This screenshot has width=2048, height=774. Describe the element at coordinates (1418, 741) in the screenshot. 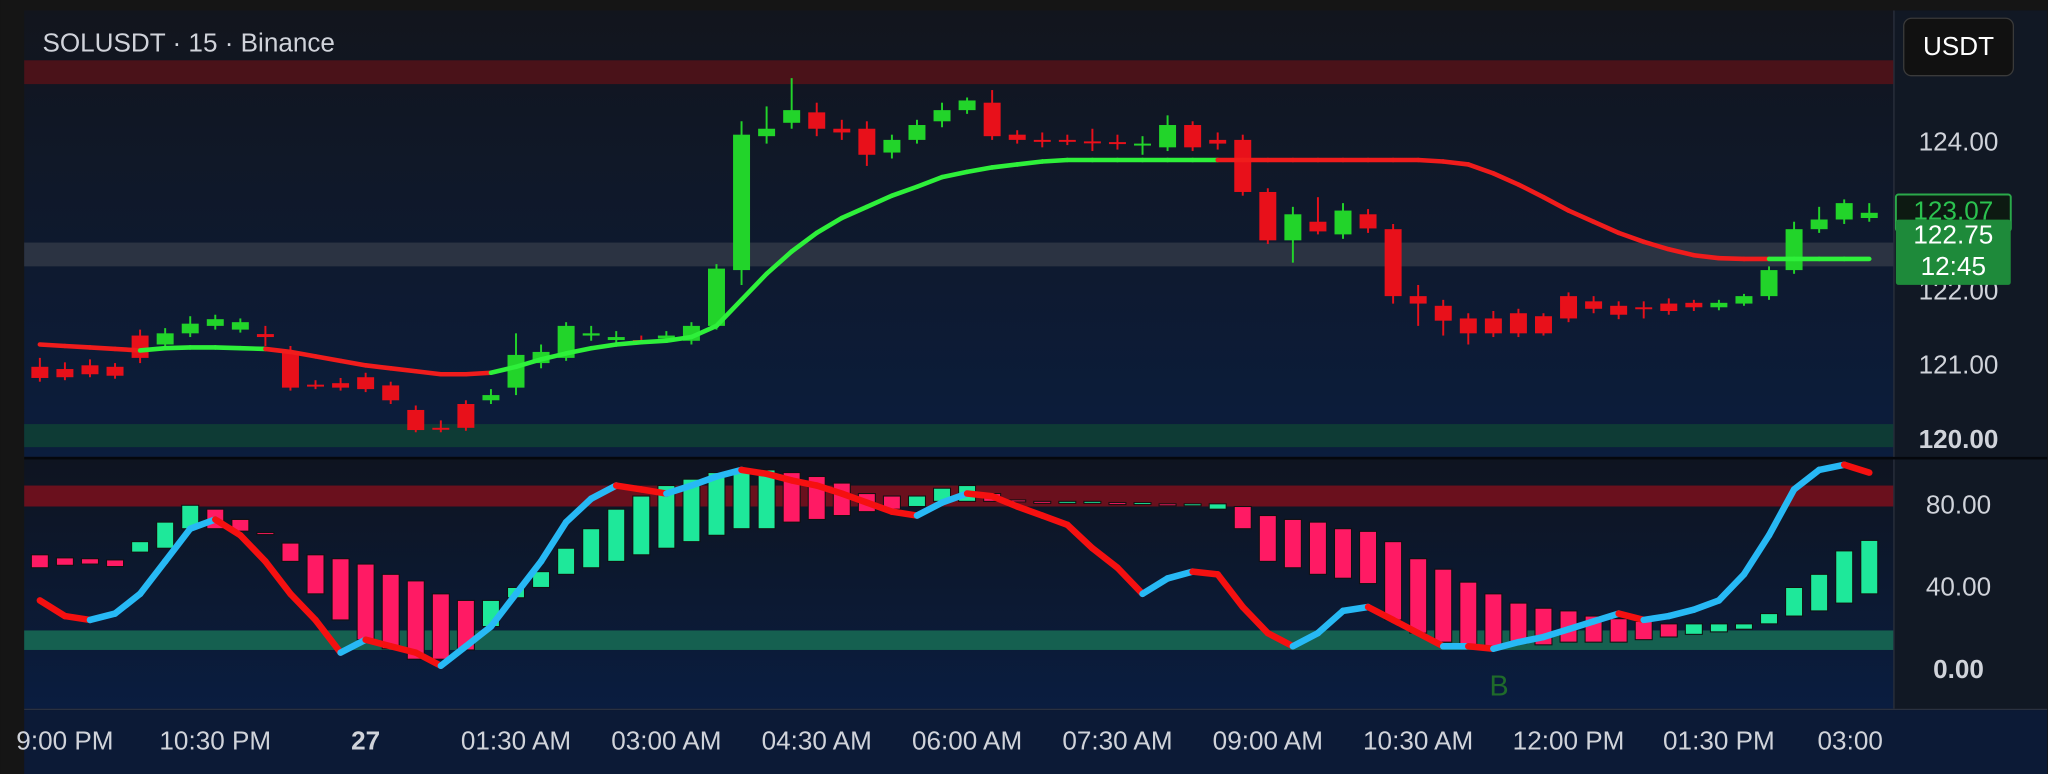

I see `x-tick-label: 10:30 AM` at that location.